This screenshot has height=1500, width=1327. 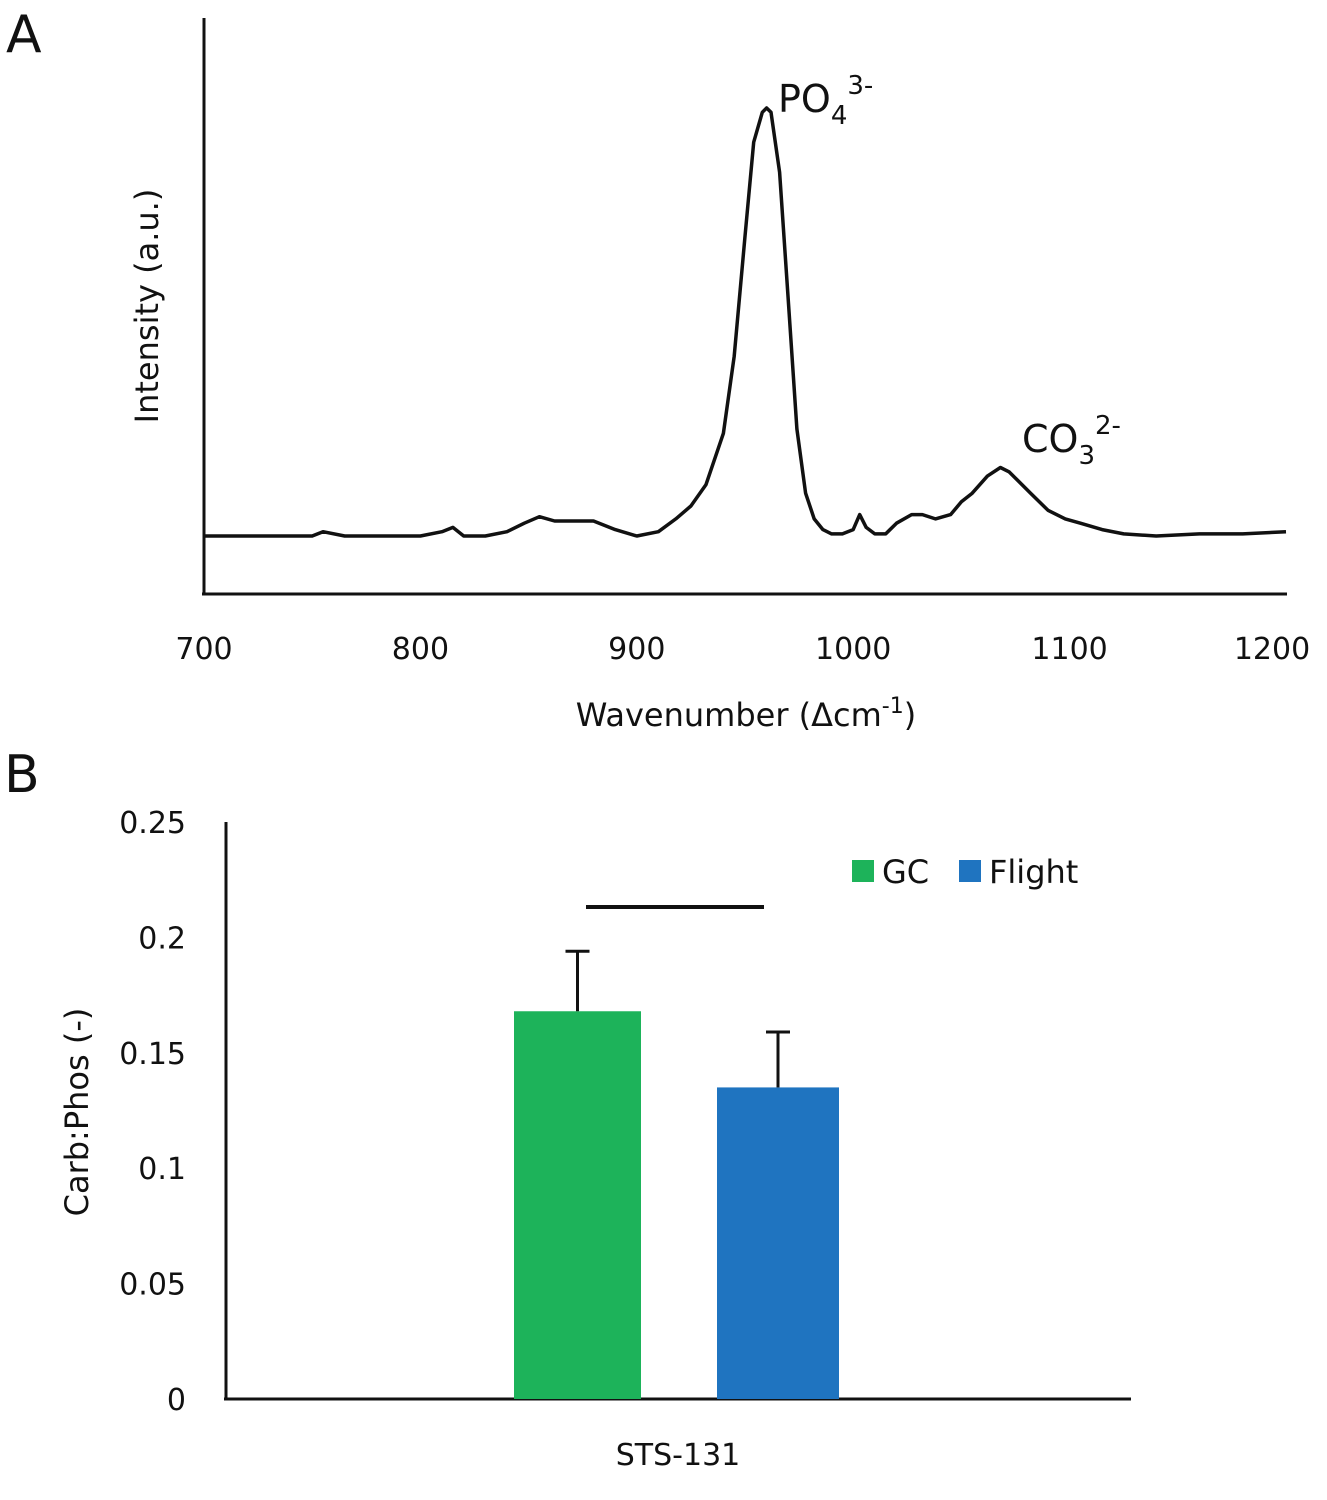 What do you see at coordinates (162, 1169) in the screenshot?
I see `y-tick-label-0-1: 0.1` at bounding box center [162, 1169].